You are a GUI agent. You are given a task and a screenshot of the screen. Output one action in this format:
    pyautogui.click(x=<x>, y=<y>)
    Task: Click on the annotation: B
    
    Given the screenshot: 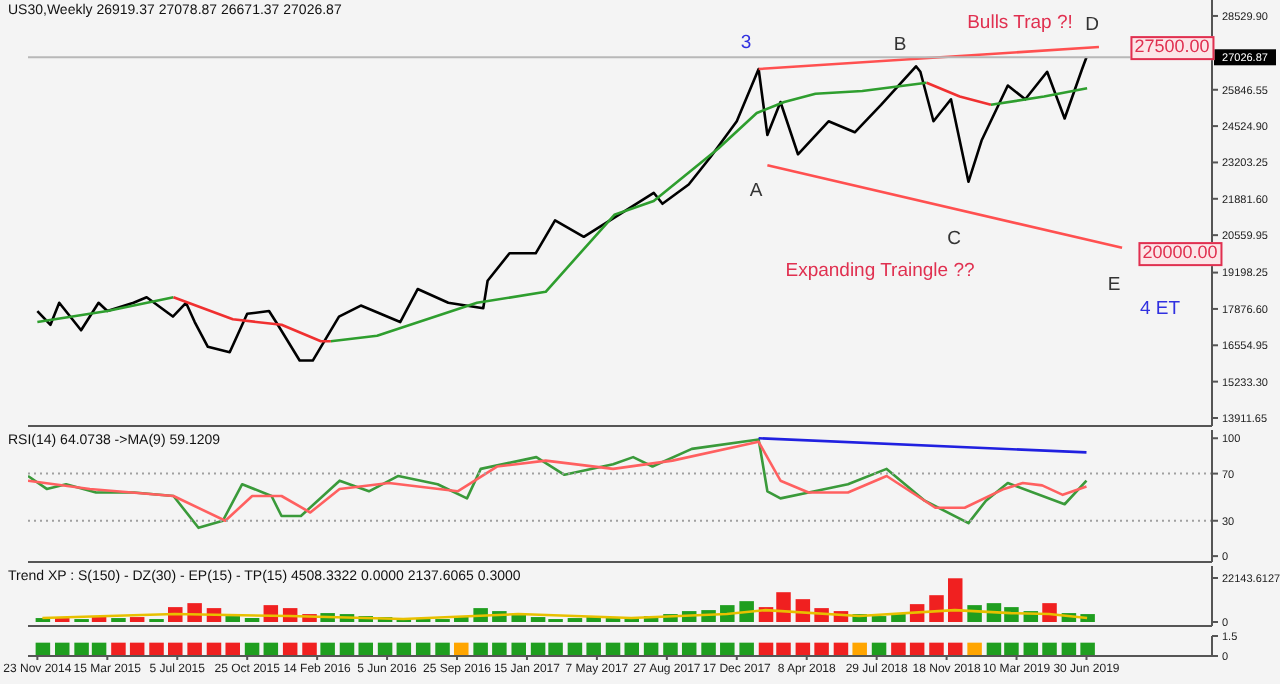 What is the action you would take?
    pyautogui.click(x=900, y=45)
    